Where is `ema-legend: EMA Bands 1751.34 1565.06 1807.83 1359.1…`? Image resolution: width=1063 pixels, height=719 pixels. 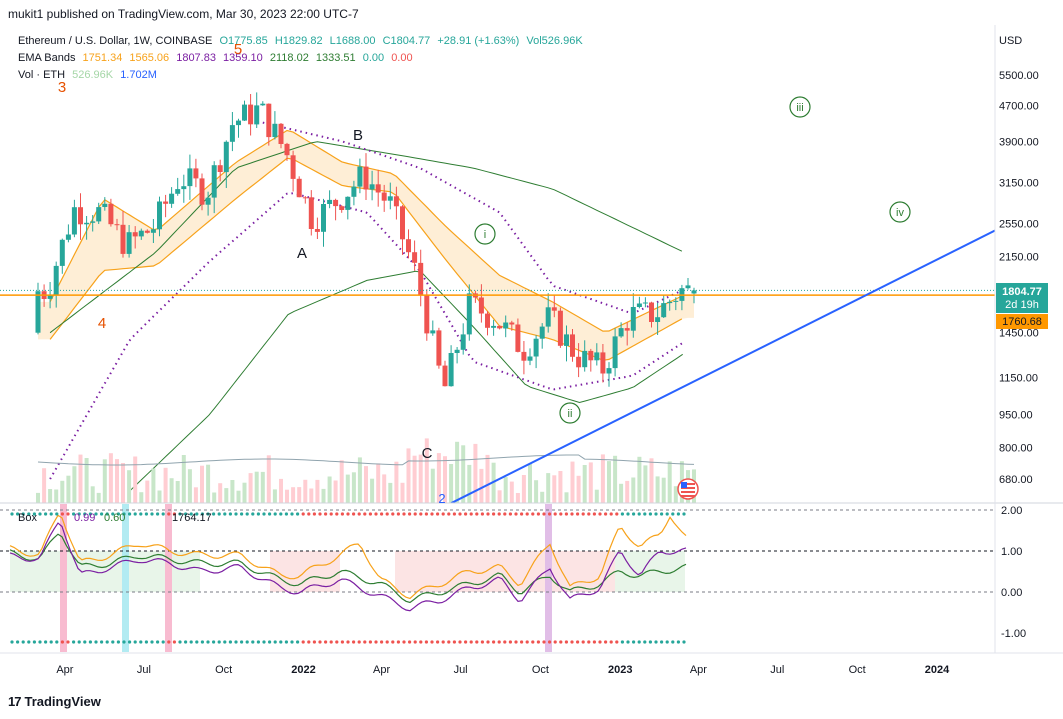
ema-legend: EMA Bands 1751.34 1565.06 1807.83 1359.1… is located at coordinates (217, 58).